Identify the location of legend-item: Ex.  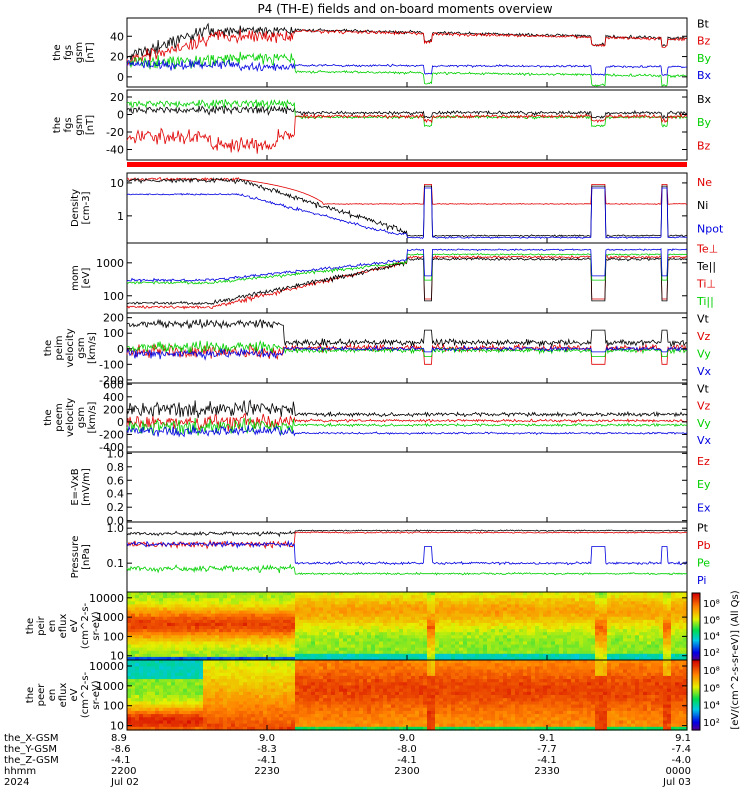
(704, 508).